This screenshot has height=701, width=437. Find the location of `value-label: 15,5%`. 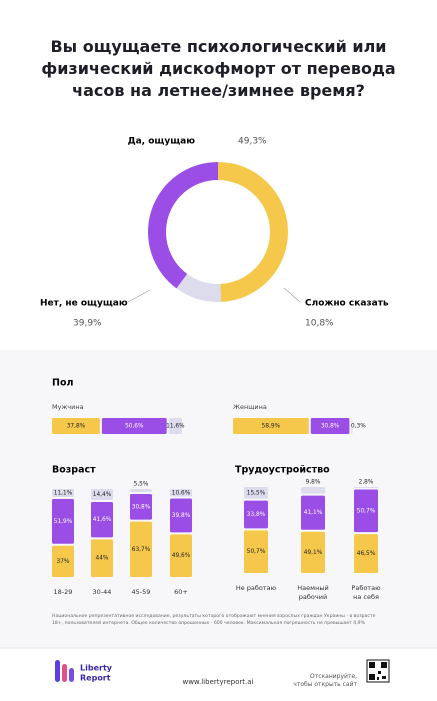

value-label: 15,5% is located at coordinates (256, 493).